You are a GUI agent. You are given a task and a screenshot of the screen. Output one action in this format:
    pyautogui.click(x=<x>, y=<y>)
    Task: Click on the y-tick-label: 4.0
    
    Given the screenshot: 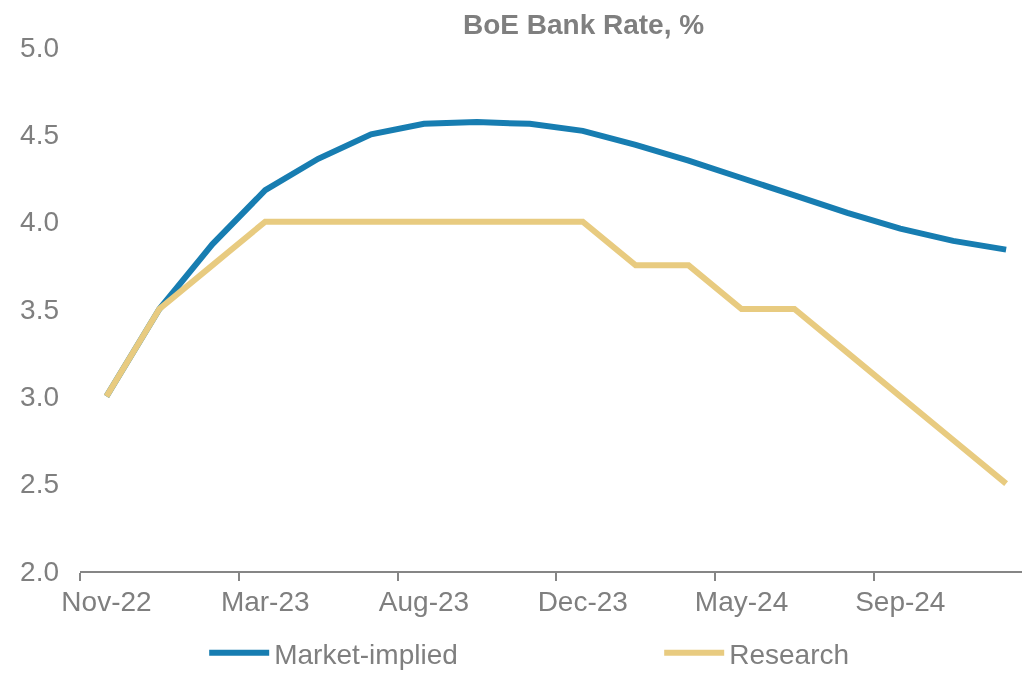 What is the action you would take?
    pyautogui.click(x=39, y=222)
    